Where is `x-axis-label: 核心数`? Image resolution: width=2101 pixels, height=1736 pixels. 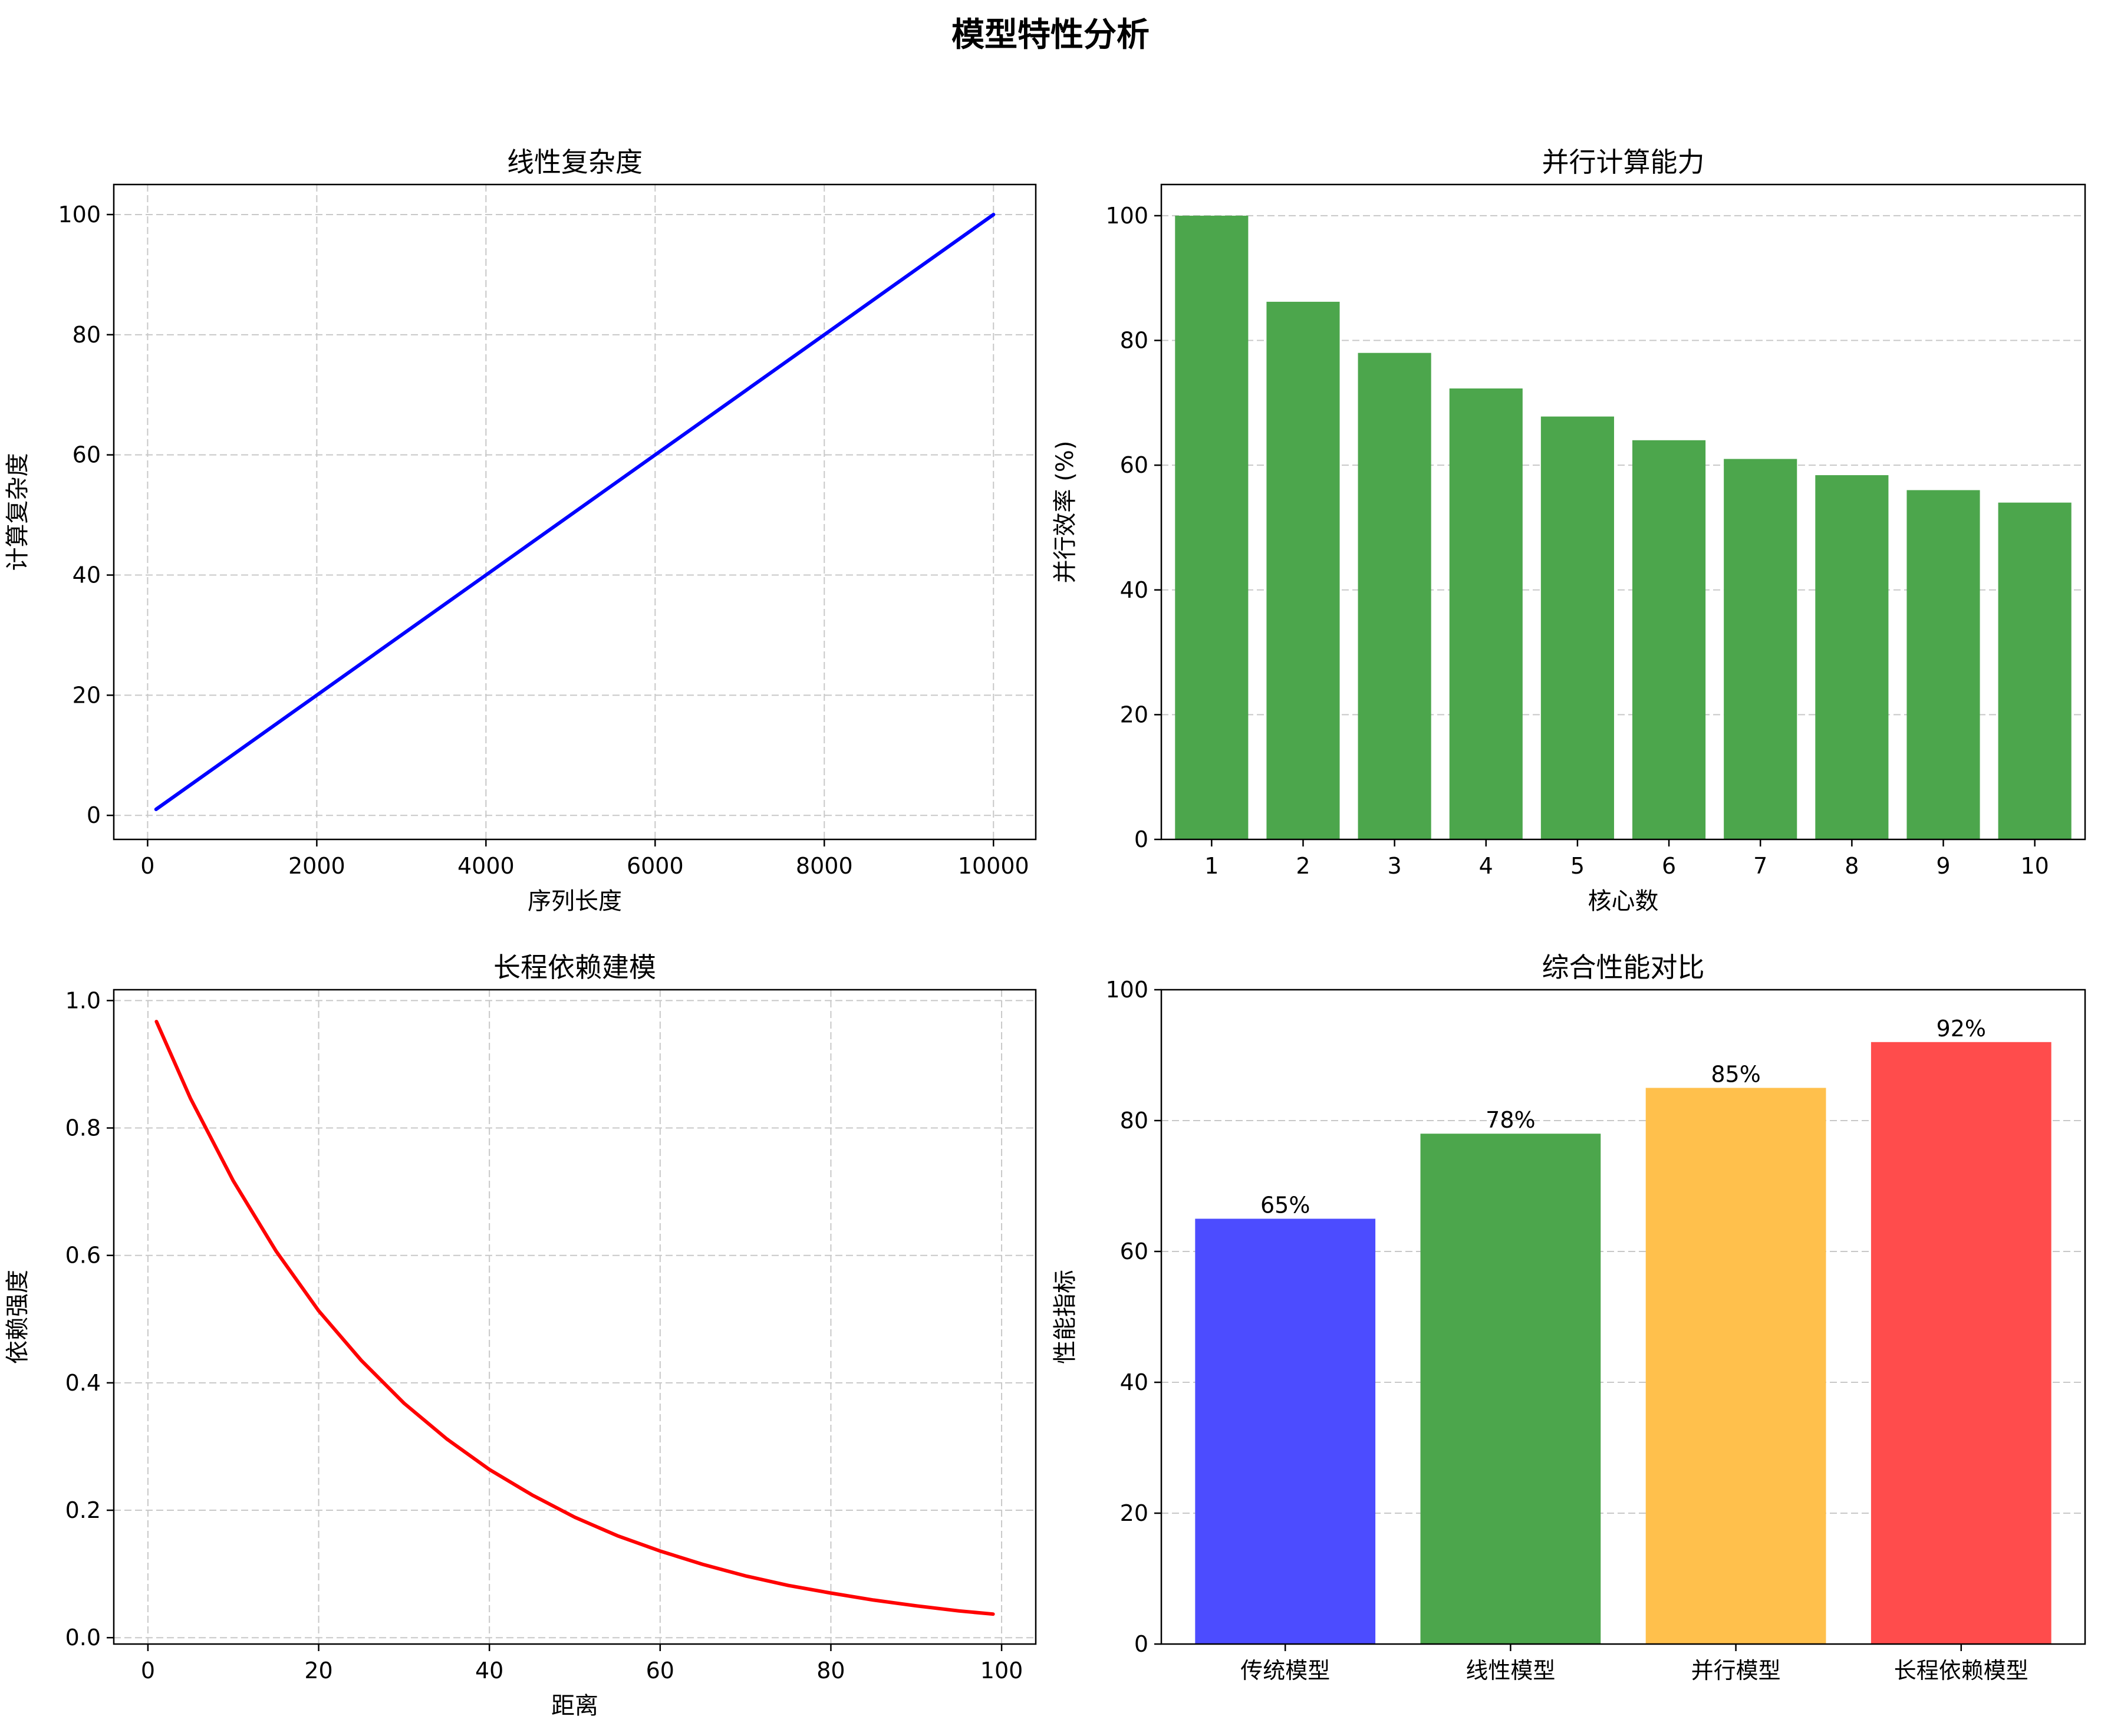
x-axis-label: 核心数 is located at coordinates (1623, 901).